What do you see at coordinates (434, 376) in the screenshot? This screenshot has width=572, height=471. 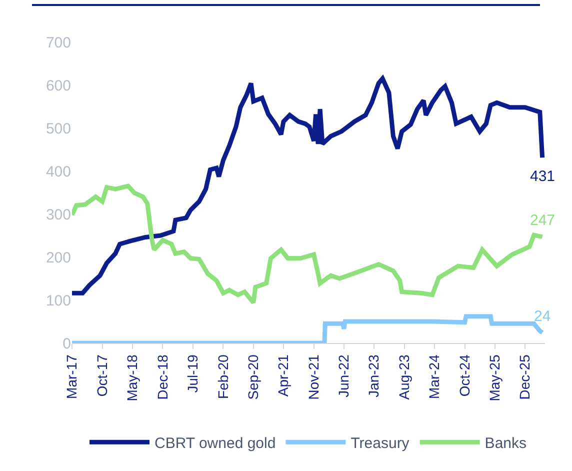 I see `x-tick-label: Mar-24` at bounding box center [434, 376].